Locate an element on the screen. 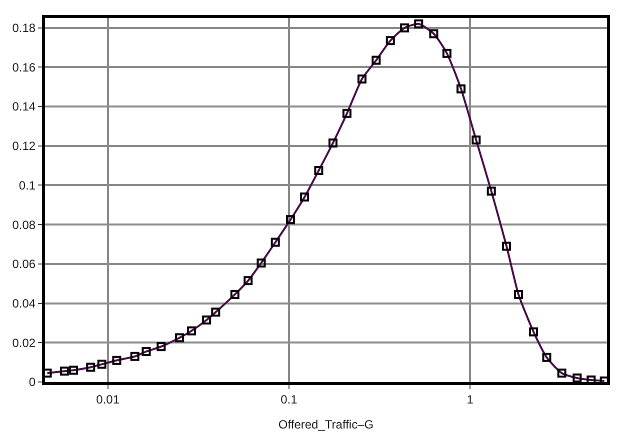  y-tick-label: 0.04 is located at coordinates (24, 303).